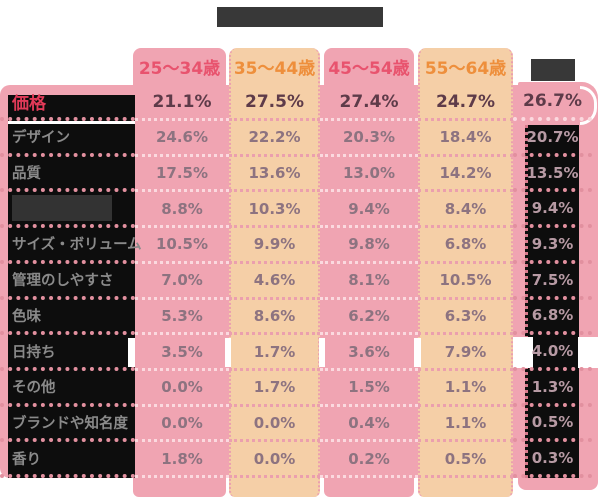 The image size is (600, 500). Describe the element at coordinates (71, 122) in the screenshot. I see `label-column-divider` at that location.